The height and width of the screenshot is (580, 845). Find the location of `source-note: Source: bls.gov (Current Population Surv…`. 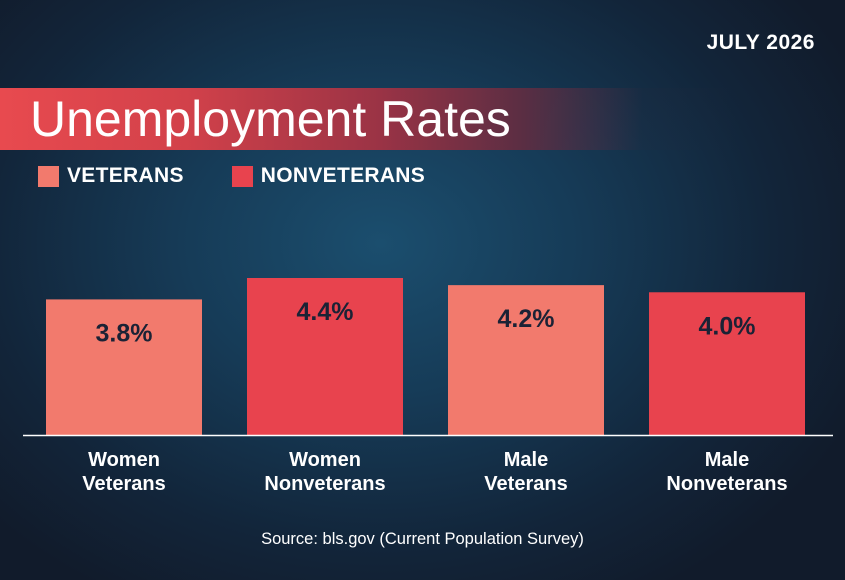

source-note: Source: bls.gov (Current Population Surv… is located at coordinates (422, 539).